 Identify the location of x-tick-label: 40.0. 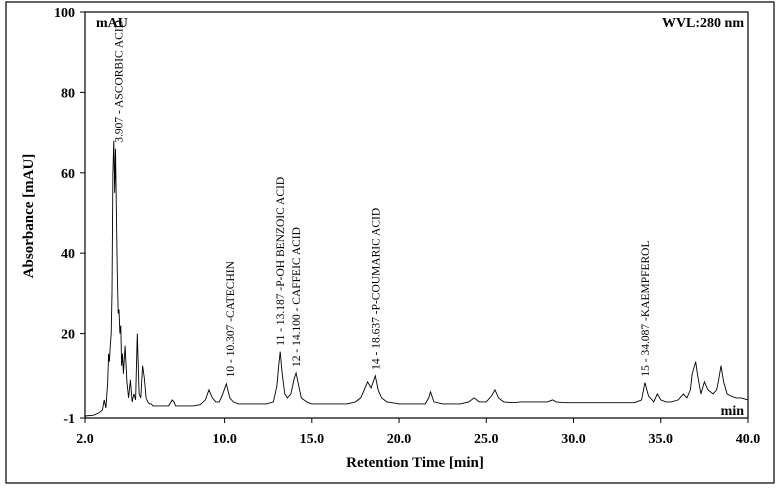
(748, 439).